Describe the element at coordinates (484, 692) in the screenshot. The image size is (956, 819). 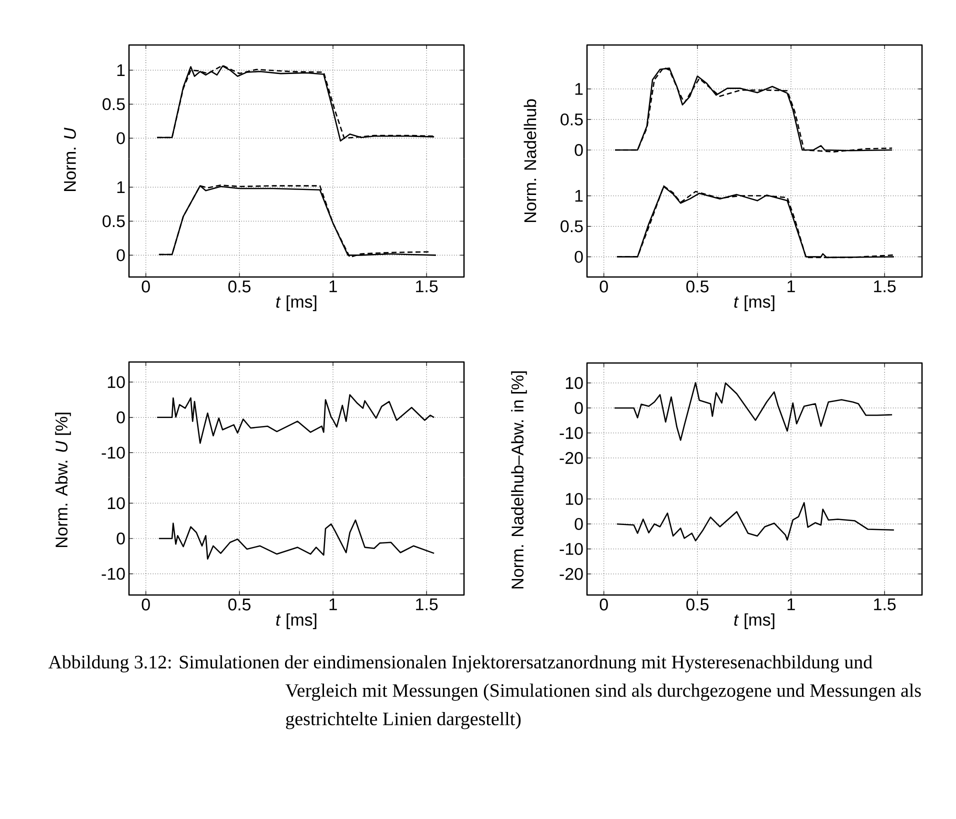
I see `text: Abbildung 3.12: Simulationen der eindimensionalen Injektorersatzanordnung mit Hysteresenachbildung und Vergleich mit Messungen (Simulationen sind als durchgezogene und Messungen als gestrichtelte Linien dargestellt)` at that location.